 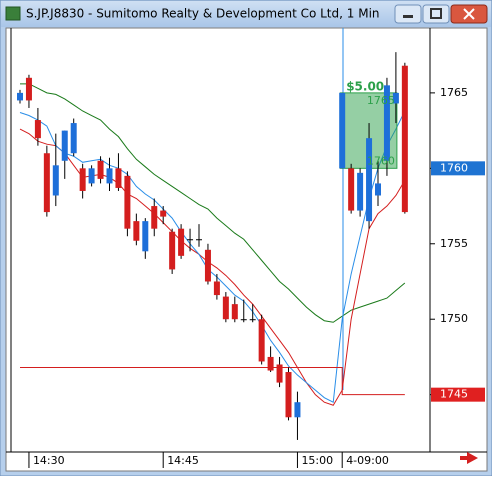 What do you see at coordinates (469, 14) in the screenshot?
I see `close-icon` at bounding box center [469, 14].